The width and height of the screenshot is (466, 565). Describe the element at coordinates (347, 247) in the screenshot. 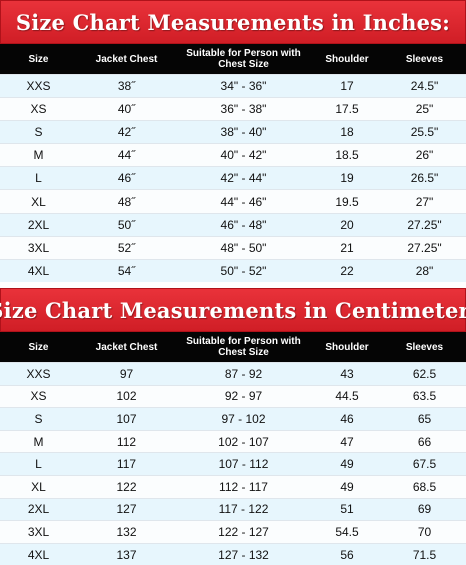

I see `shoulder-cell: 21` at that location.